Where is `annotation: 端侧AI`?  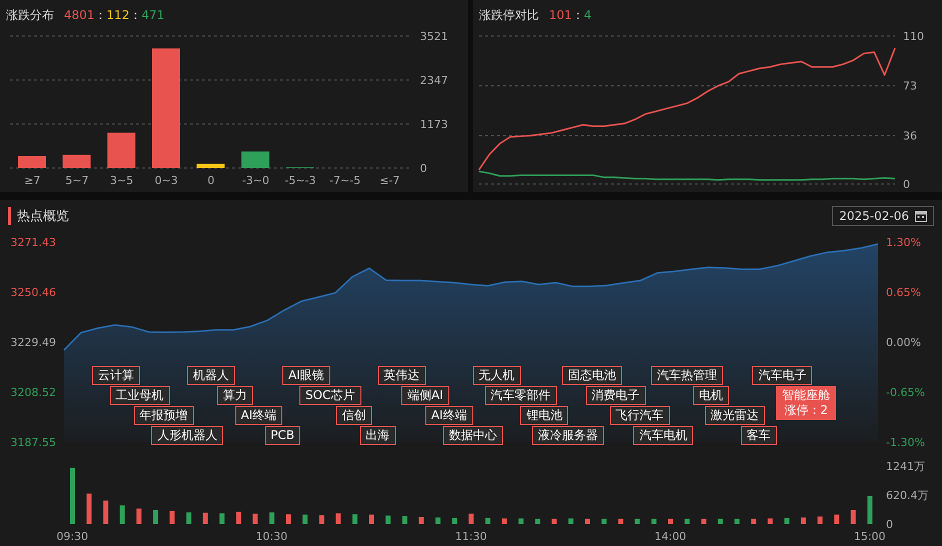
annotation: 端侧AI is located at coordinates (425, 395).